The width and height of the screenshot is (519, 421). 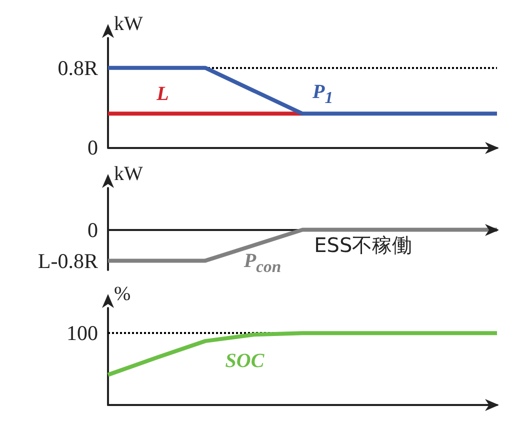 I want to click on series-label: P$_{con}$, so click(x=263, y=263).